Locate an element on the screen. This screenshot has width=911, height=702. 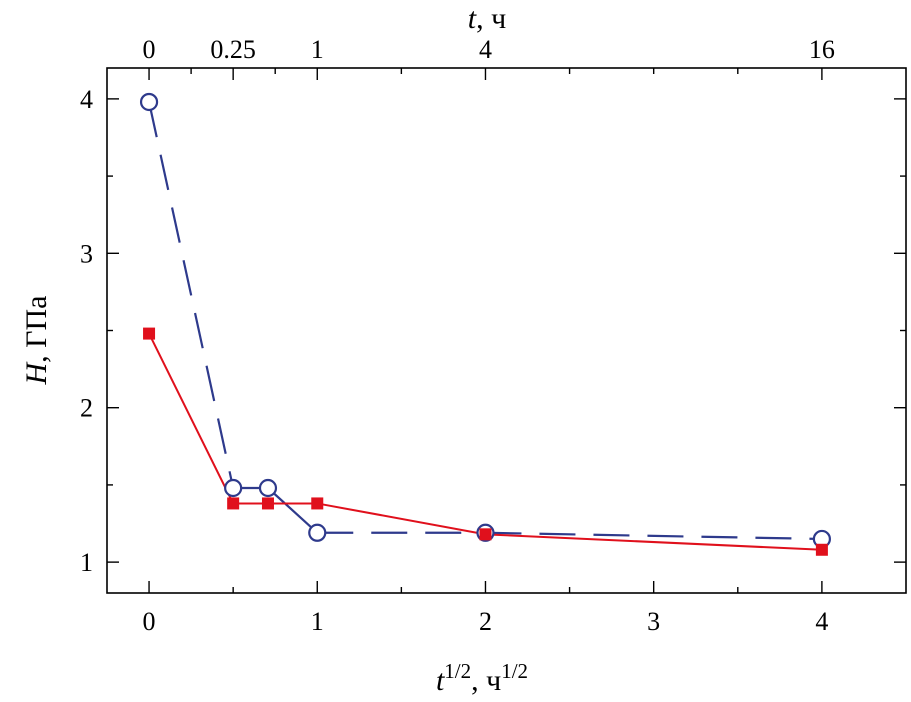
x-tick-label: 2 is located at coordinates (485, 621).